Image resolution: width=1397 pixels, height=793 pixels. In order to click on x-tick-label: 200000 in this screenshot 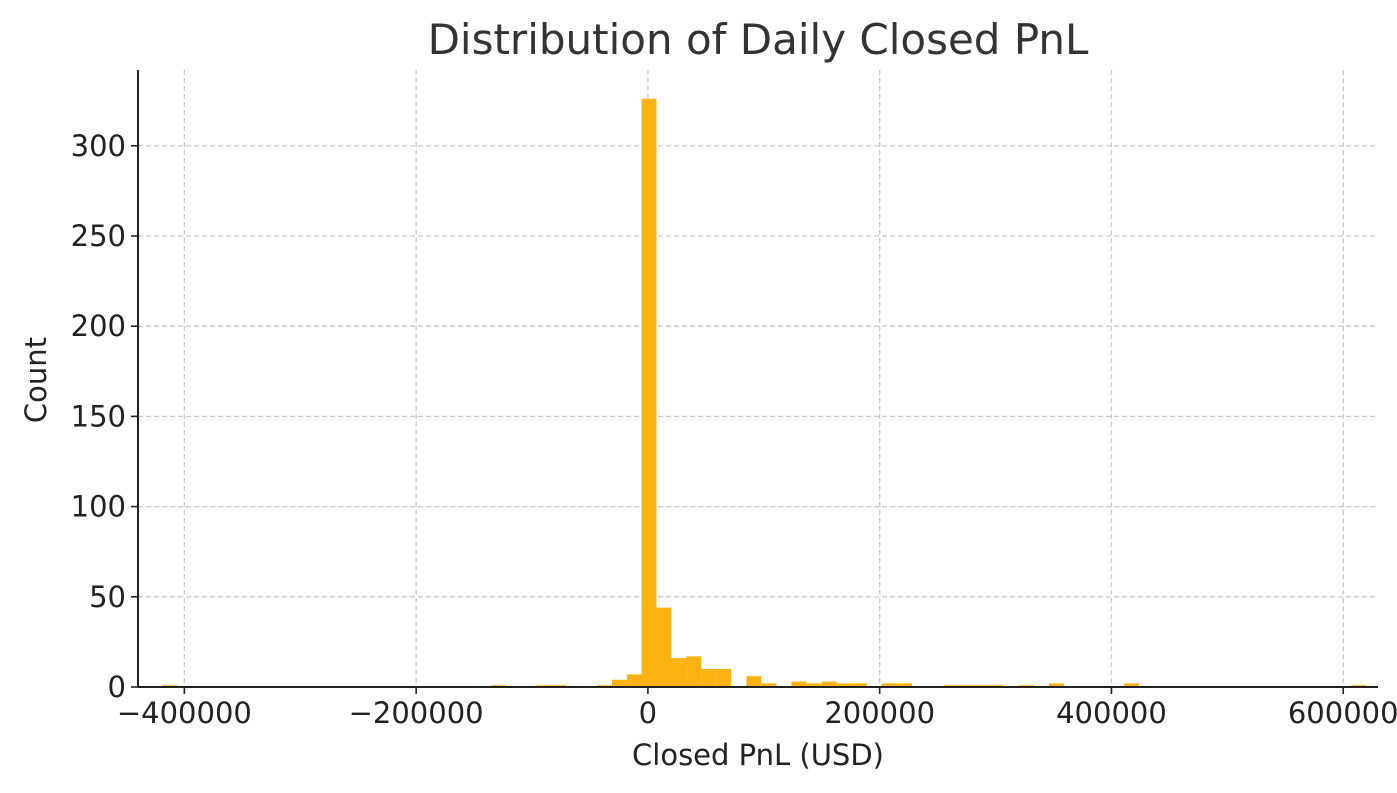, I will do `click(879, 713)`.